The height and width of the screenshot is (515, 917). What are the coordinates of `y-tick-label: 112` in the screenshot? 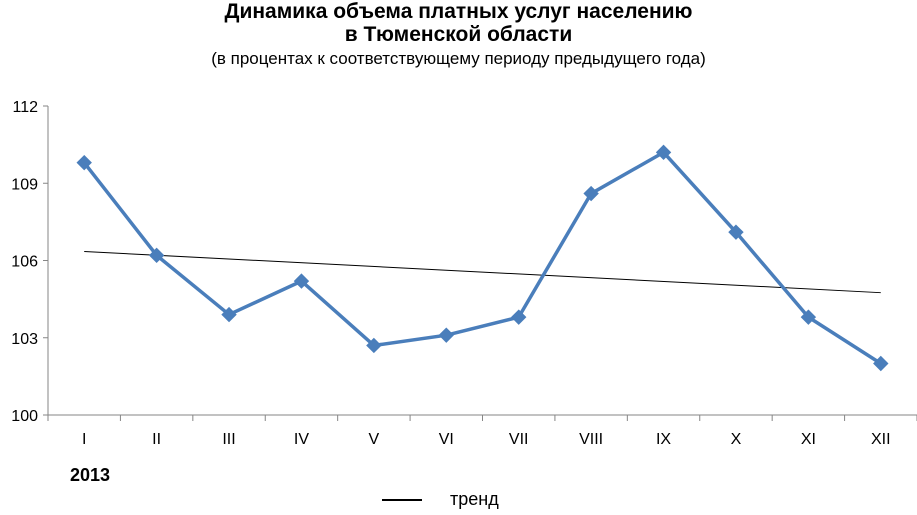 It's located at (25, 107).